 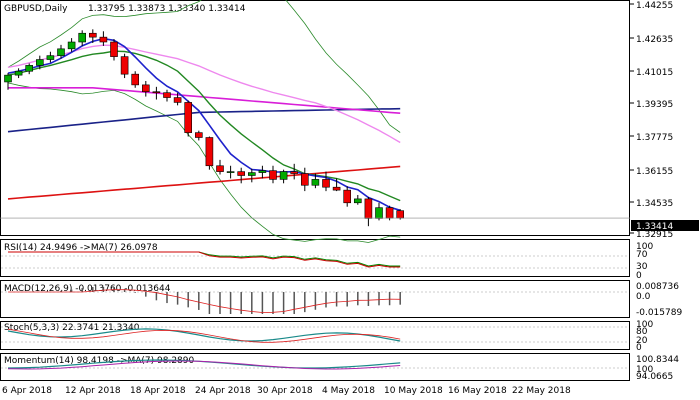 I want to click on rsi-axis: 100 70 30 0, so click(x=644, y=261).